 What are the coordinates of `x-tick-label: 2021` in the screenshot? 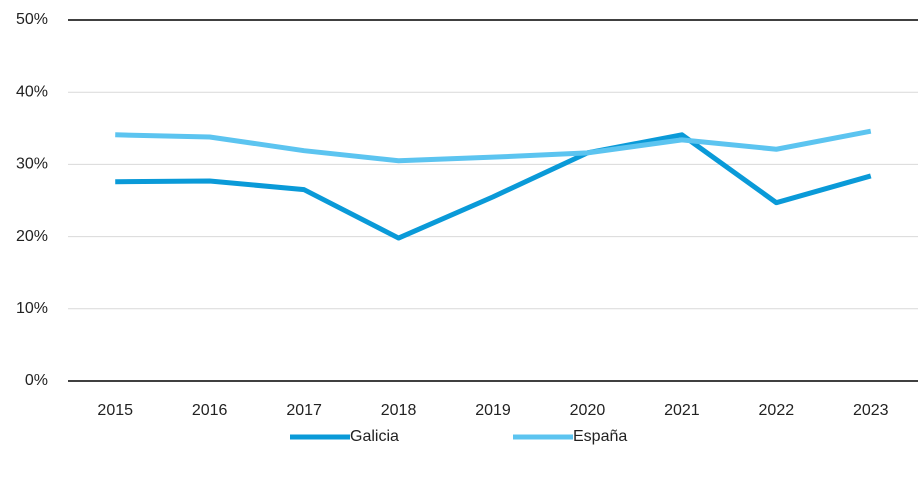 It's located at (682, 410).